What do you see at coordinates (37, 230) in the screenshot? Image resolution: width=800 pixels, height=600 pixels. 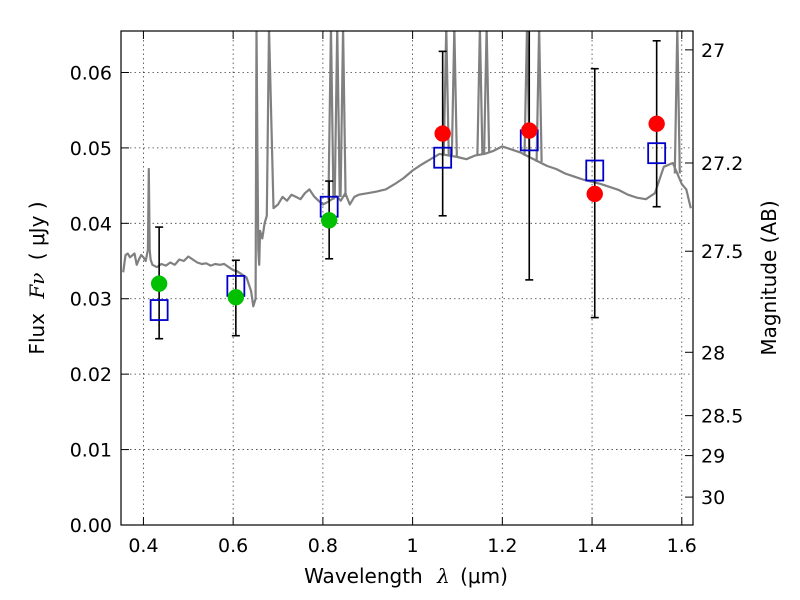 I see `y-axis-label-unit: ( μJy )` at bounding box center [37, 230].